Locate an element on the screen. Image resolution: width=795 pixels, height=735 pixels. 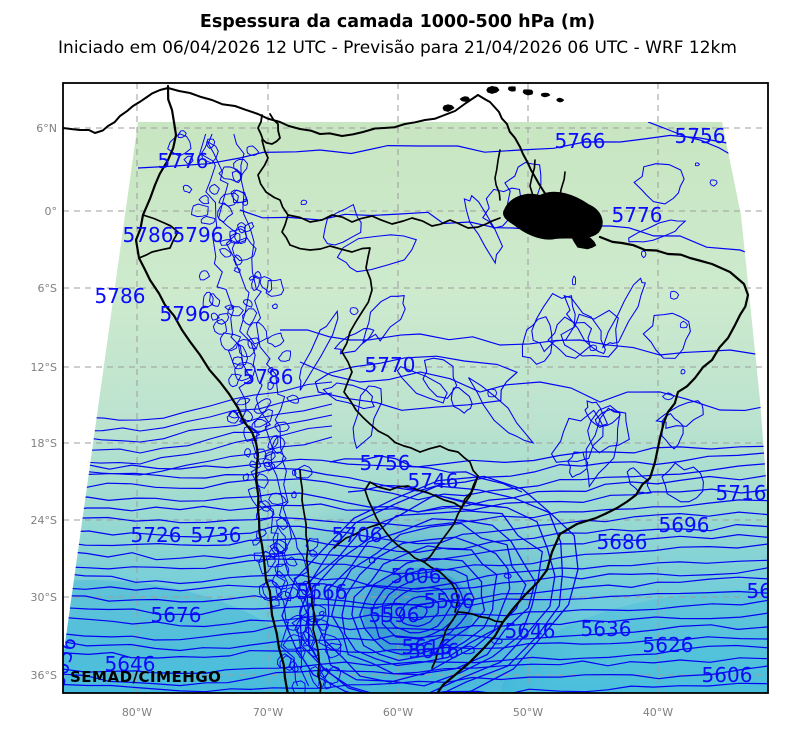
lat-tick-label: 0° is located at coordinates (51, 211).